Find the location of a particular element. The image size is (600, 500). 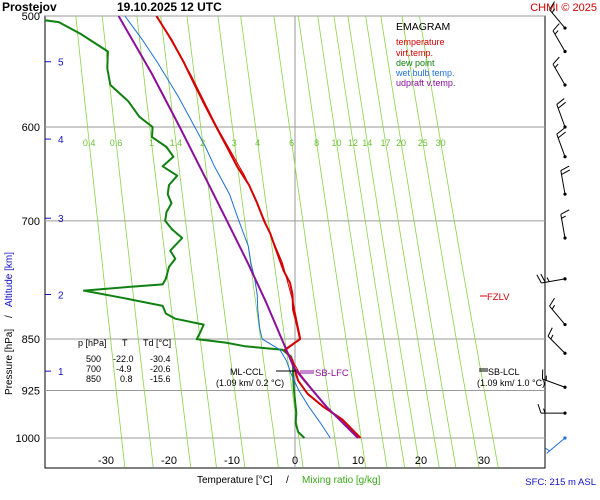

wind-barbs is located at coordinates (553, 227).